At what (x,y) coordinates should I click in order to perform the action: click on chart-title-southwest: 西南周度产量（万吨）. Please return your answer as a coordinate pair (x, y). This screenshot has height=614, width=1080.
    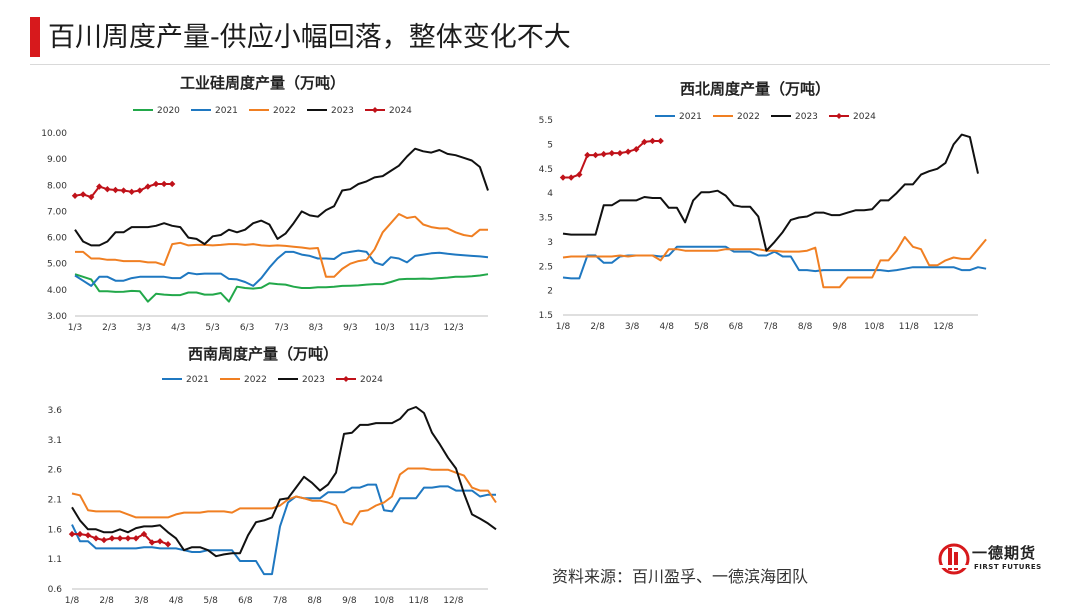
    Looking at the image, I should click on (263, 354).